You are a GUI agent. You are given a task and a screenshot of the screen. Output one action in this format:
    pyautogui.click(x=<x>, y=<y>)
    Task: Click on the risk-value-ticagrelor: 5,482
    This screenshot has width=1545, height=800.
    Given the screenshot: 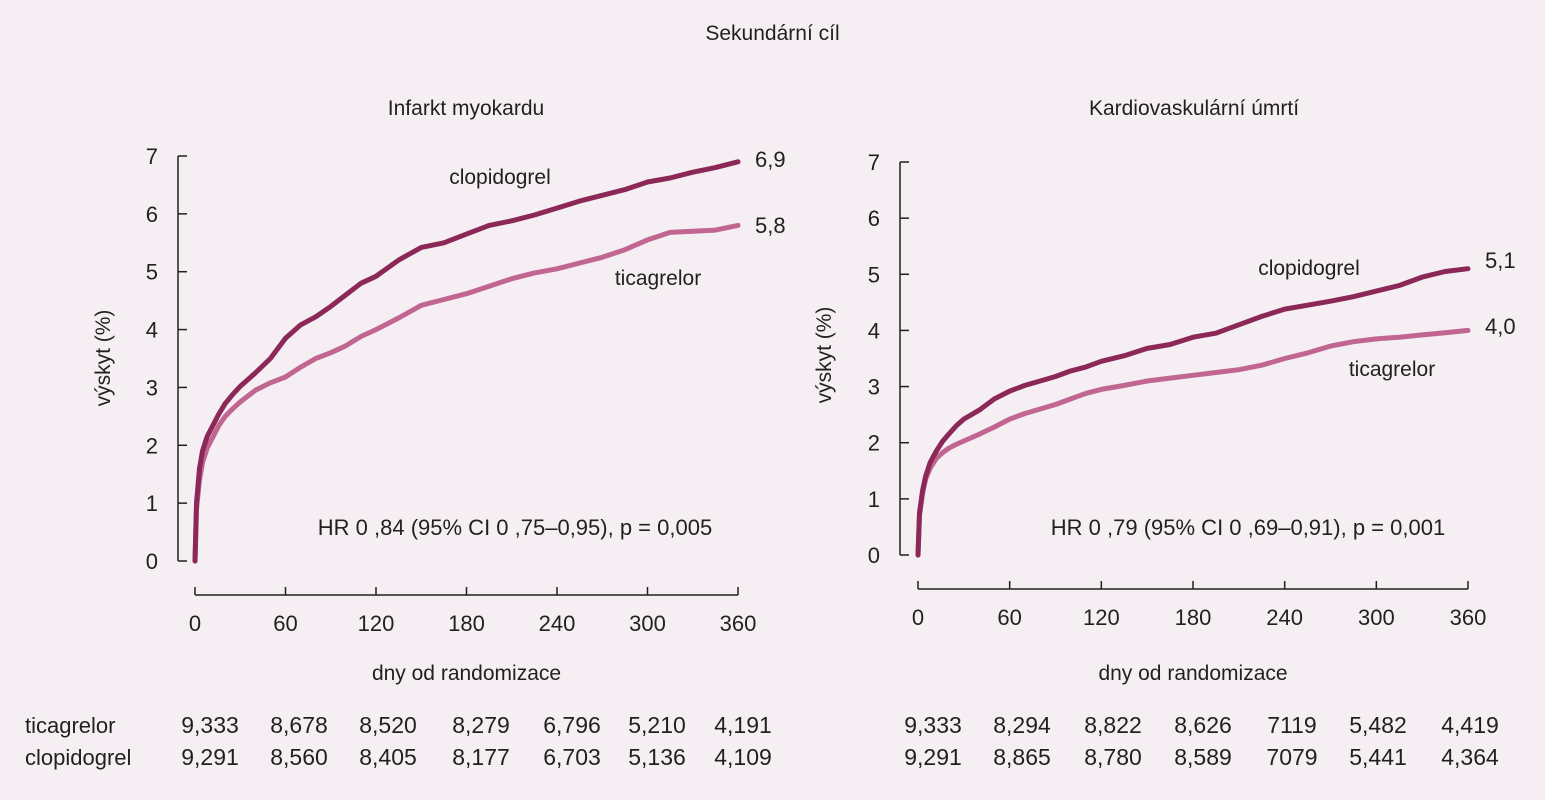 What is the action you would take?
    pyautogui.click(x=1378, y=725)
    